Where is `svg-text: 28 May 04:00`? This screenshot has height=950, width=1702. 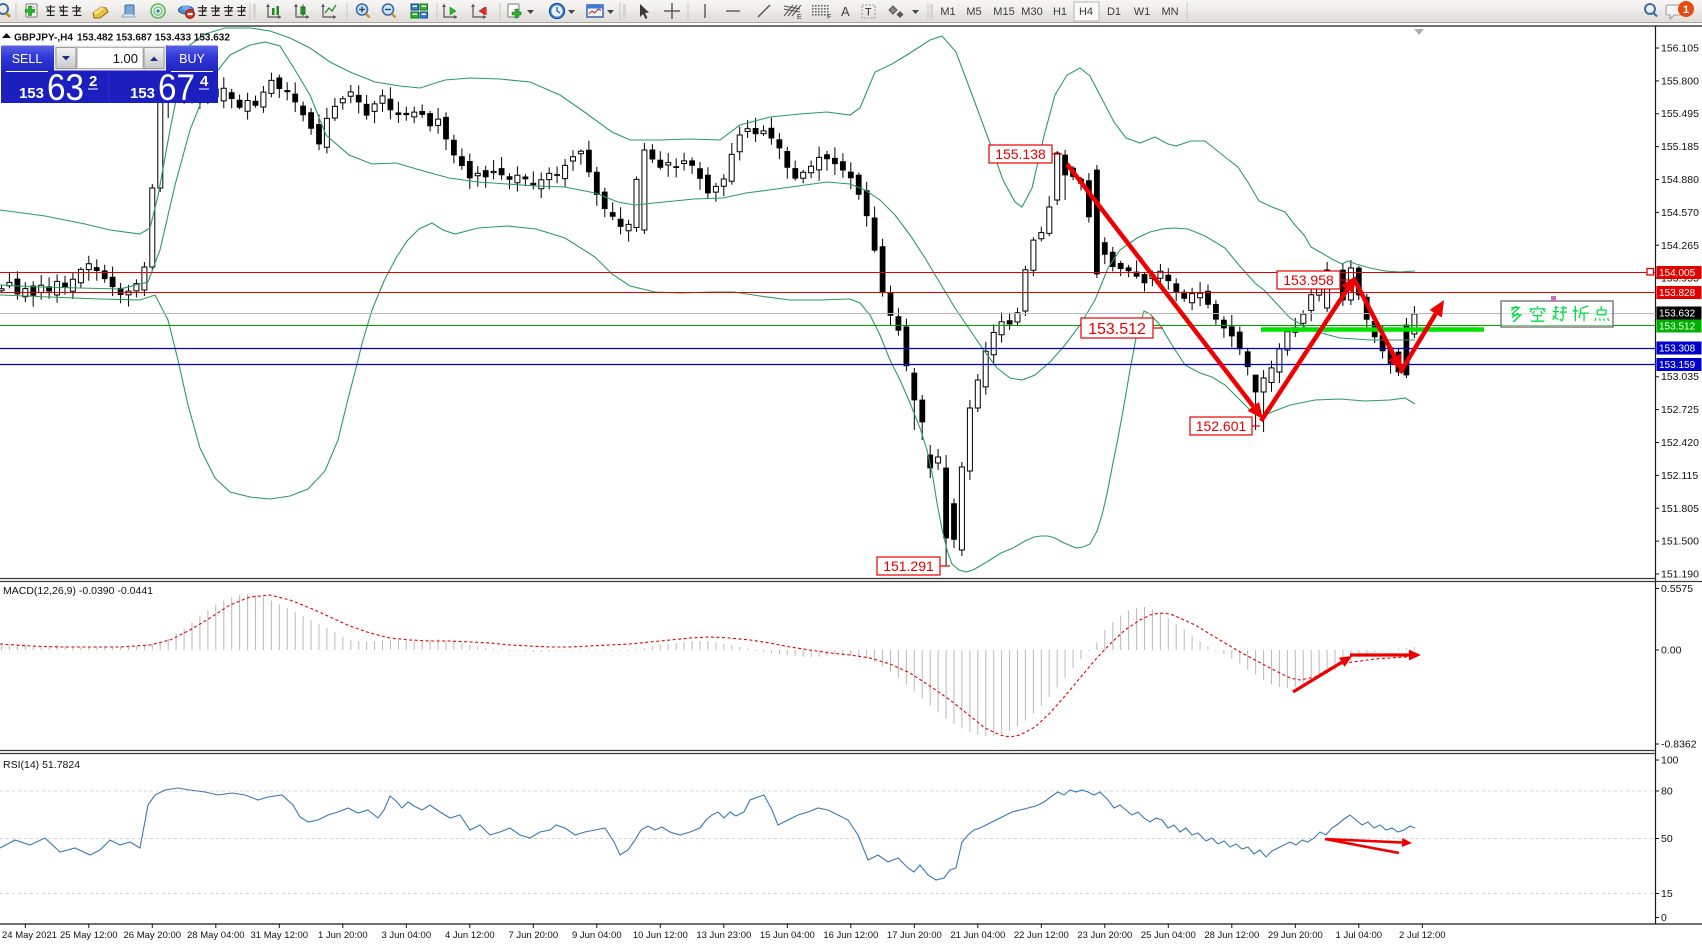 svg-text: 28 May 04:00 is located at coordinates (216, 935).